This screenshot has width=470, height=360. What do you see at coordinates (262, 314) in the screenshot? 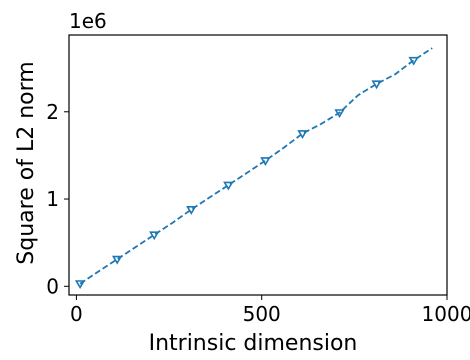
I see `x-tick-label: 500` at bounding box center [262, 314].